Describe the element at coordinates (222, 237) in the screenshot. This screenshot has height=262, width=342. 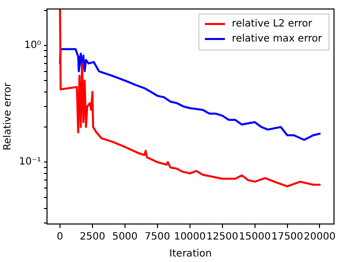
I see `x-tick-label: 12500` at that location.